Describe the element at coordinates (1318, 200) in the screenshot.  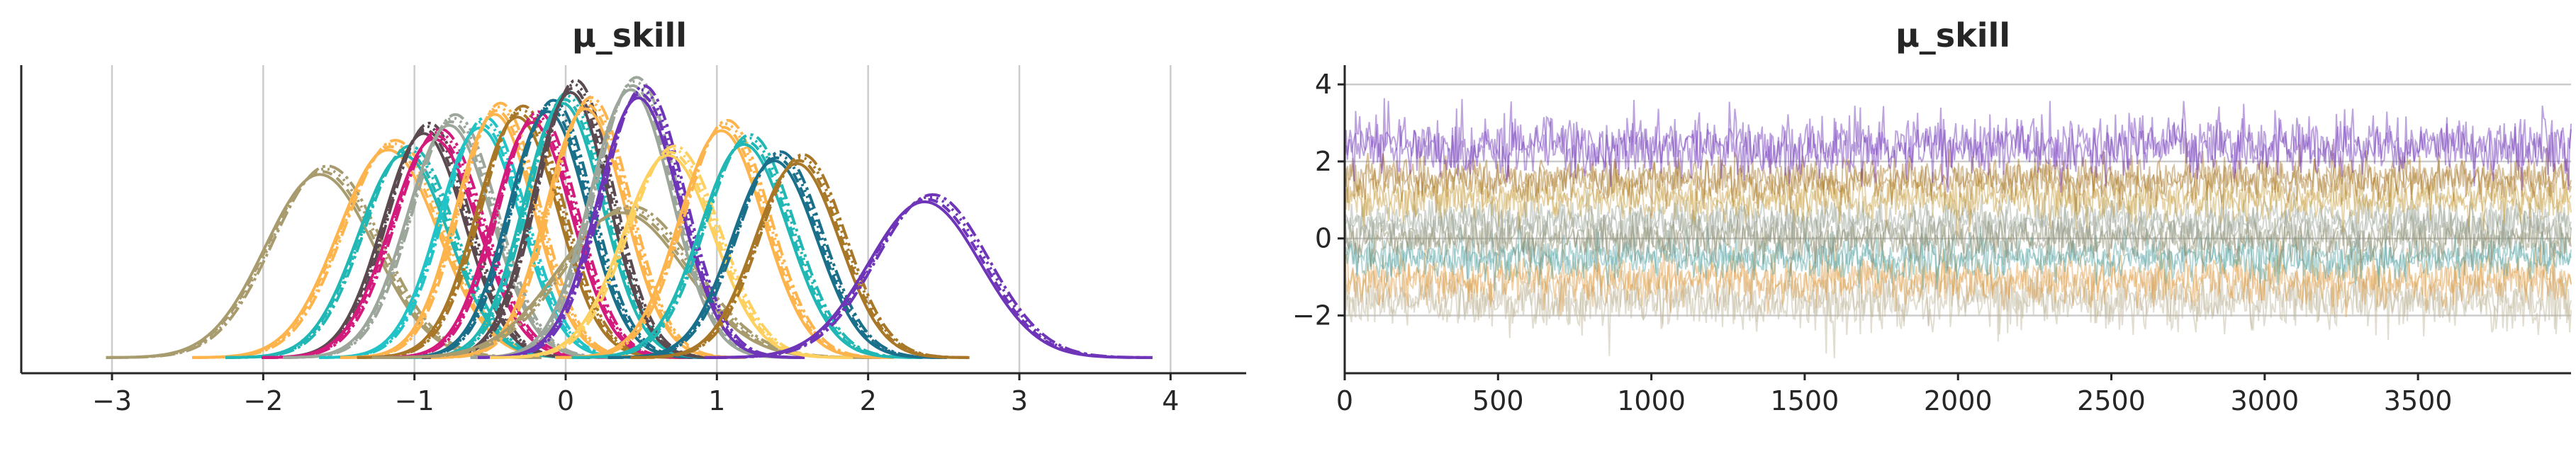
I see `trace-plot-y-ticks: −2 0 2 4` at that location.